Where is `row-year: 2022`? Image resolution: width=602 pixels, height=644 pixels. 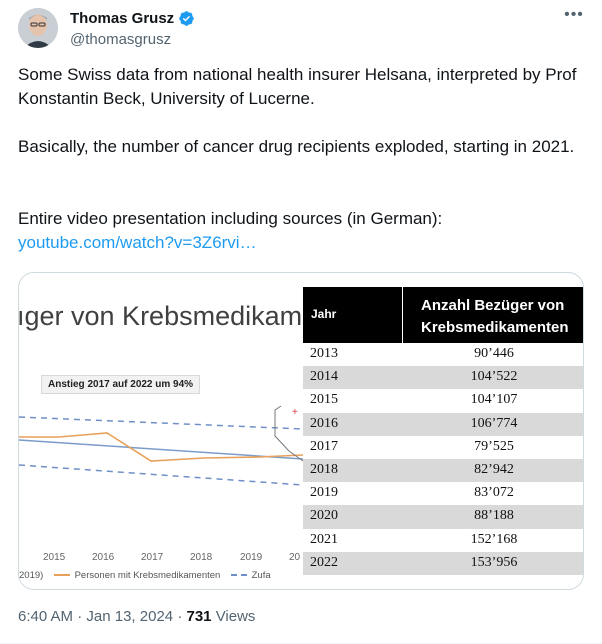
row-year: 2022 is located at coordinates (324, 562).